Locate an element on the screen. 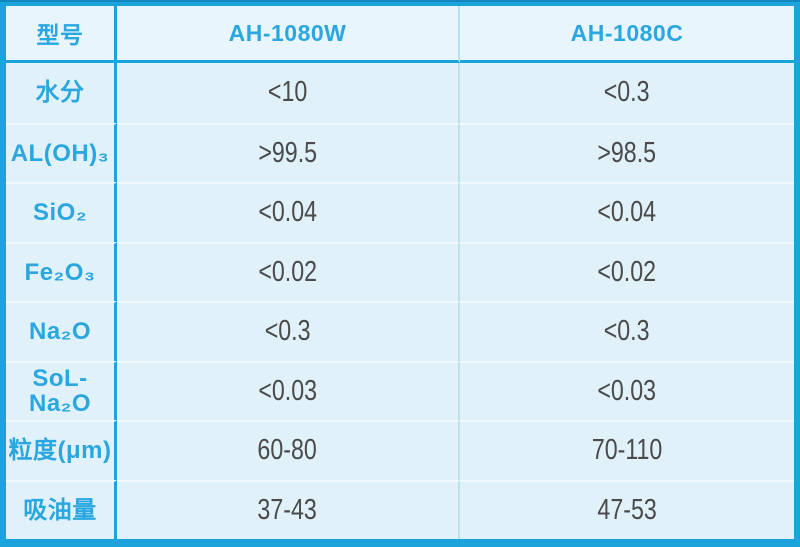  cell-sol-na2o-w-value: <0.03 is located at coordinates (287, 390).